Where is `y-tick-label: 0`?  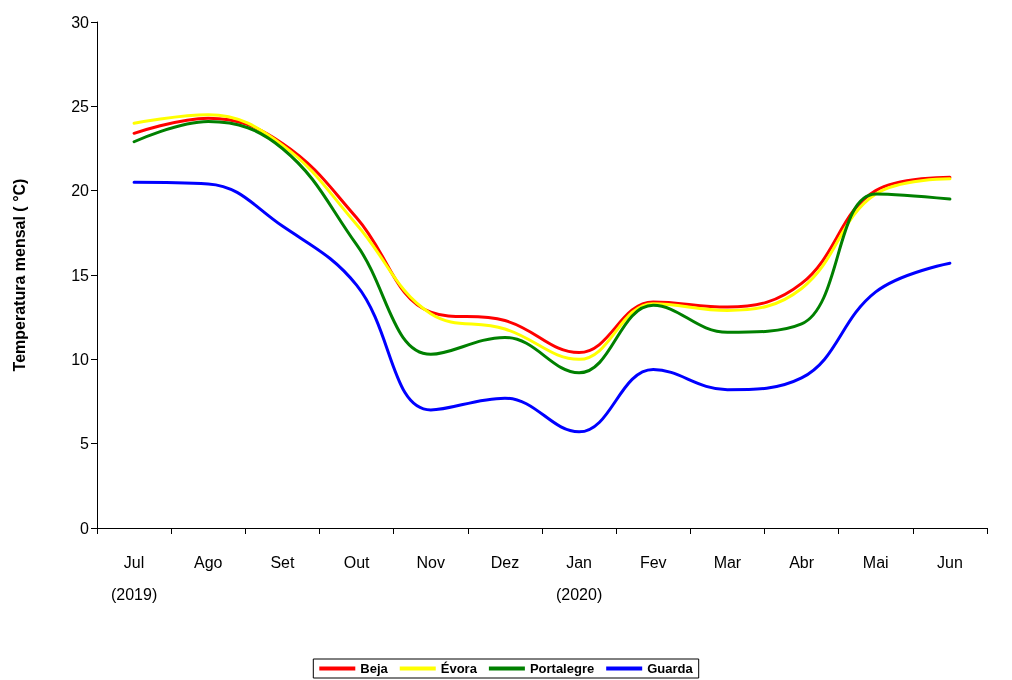
y-tick-label: 0 is located at coordinates (85, 528).